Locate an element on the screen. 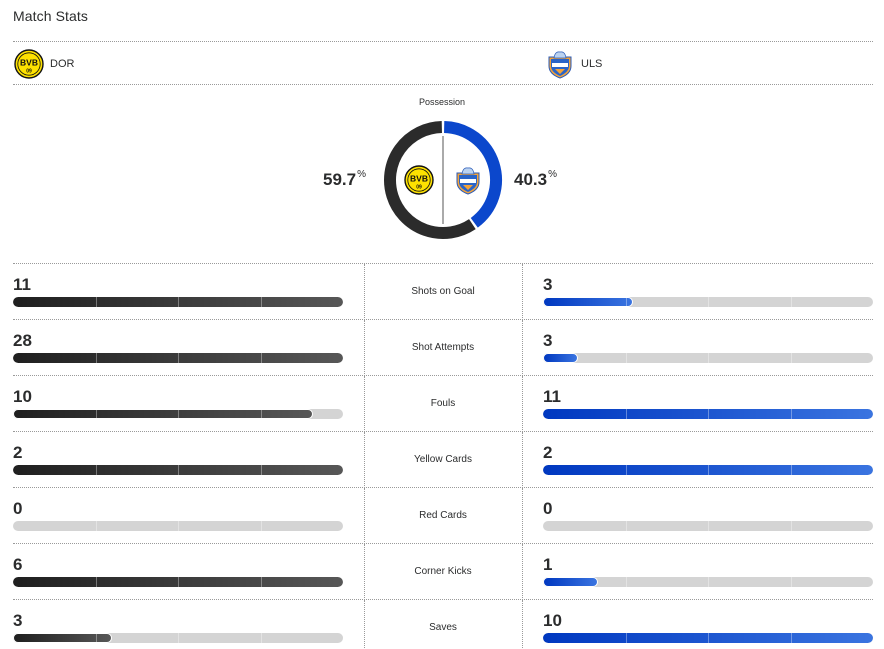 Image resolution: width=884 pixels, height=649 pixels. away-possession-value: 40.3% is located at coordinates (535, 179).